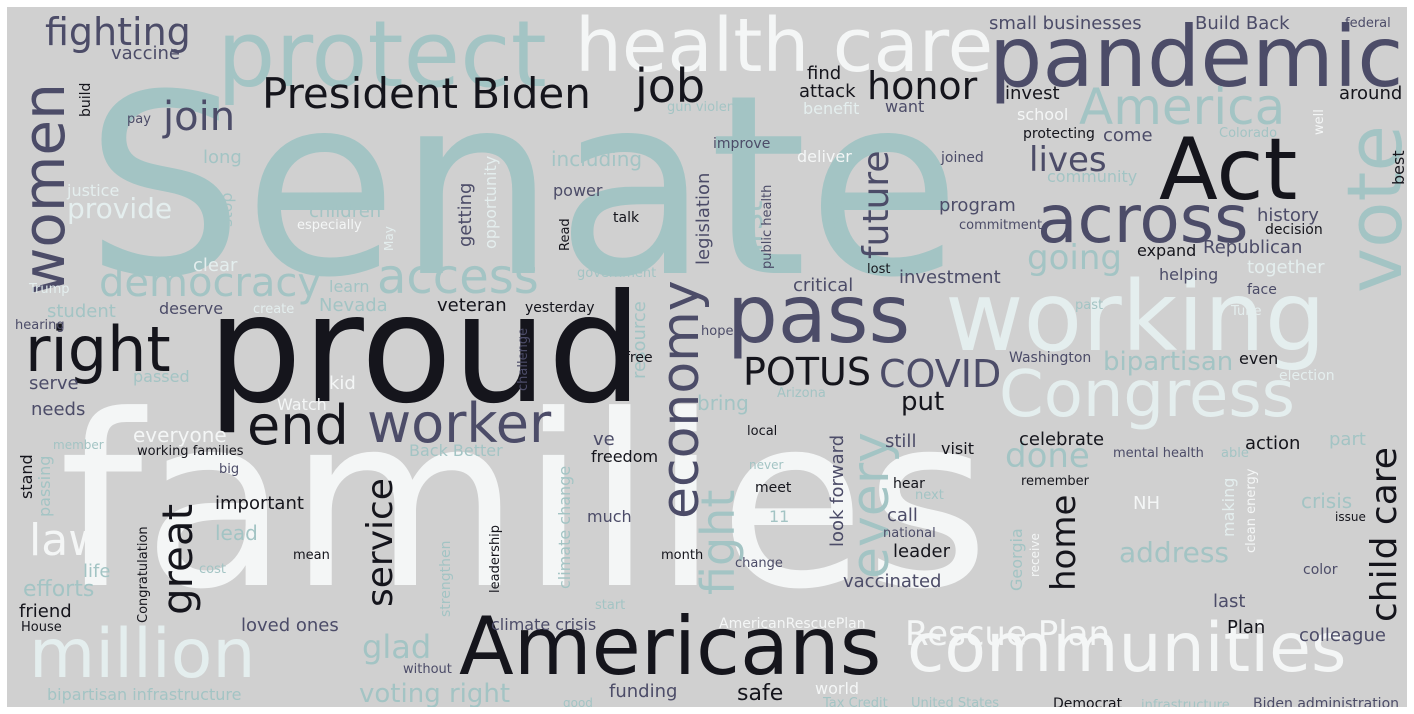  Describe the element at coordinates (1059, 134) in the screenshot. I see `word: protecting` at that location.